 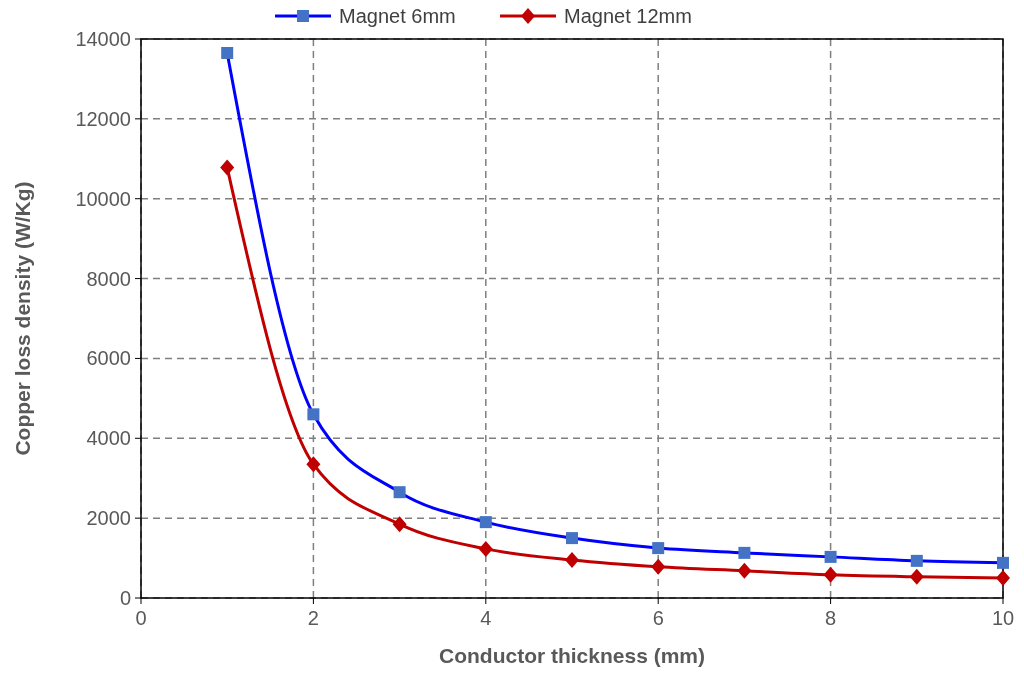 I want to click on y-tick-label: 14000, so click(x=103, y=39).